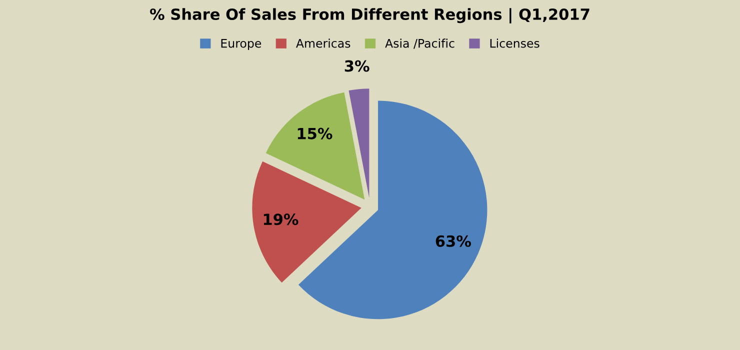 This screenshot has width=740, height=350. Describe the element at coordinates (515, 43) in the screenshot. I see `legend-label: Licenses` at that location.